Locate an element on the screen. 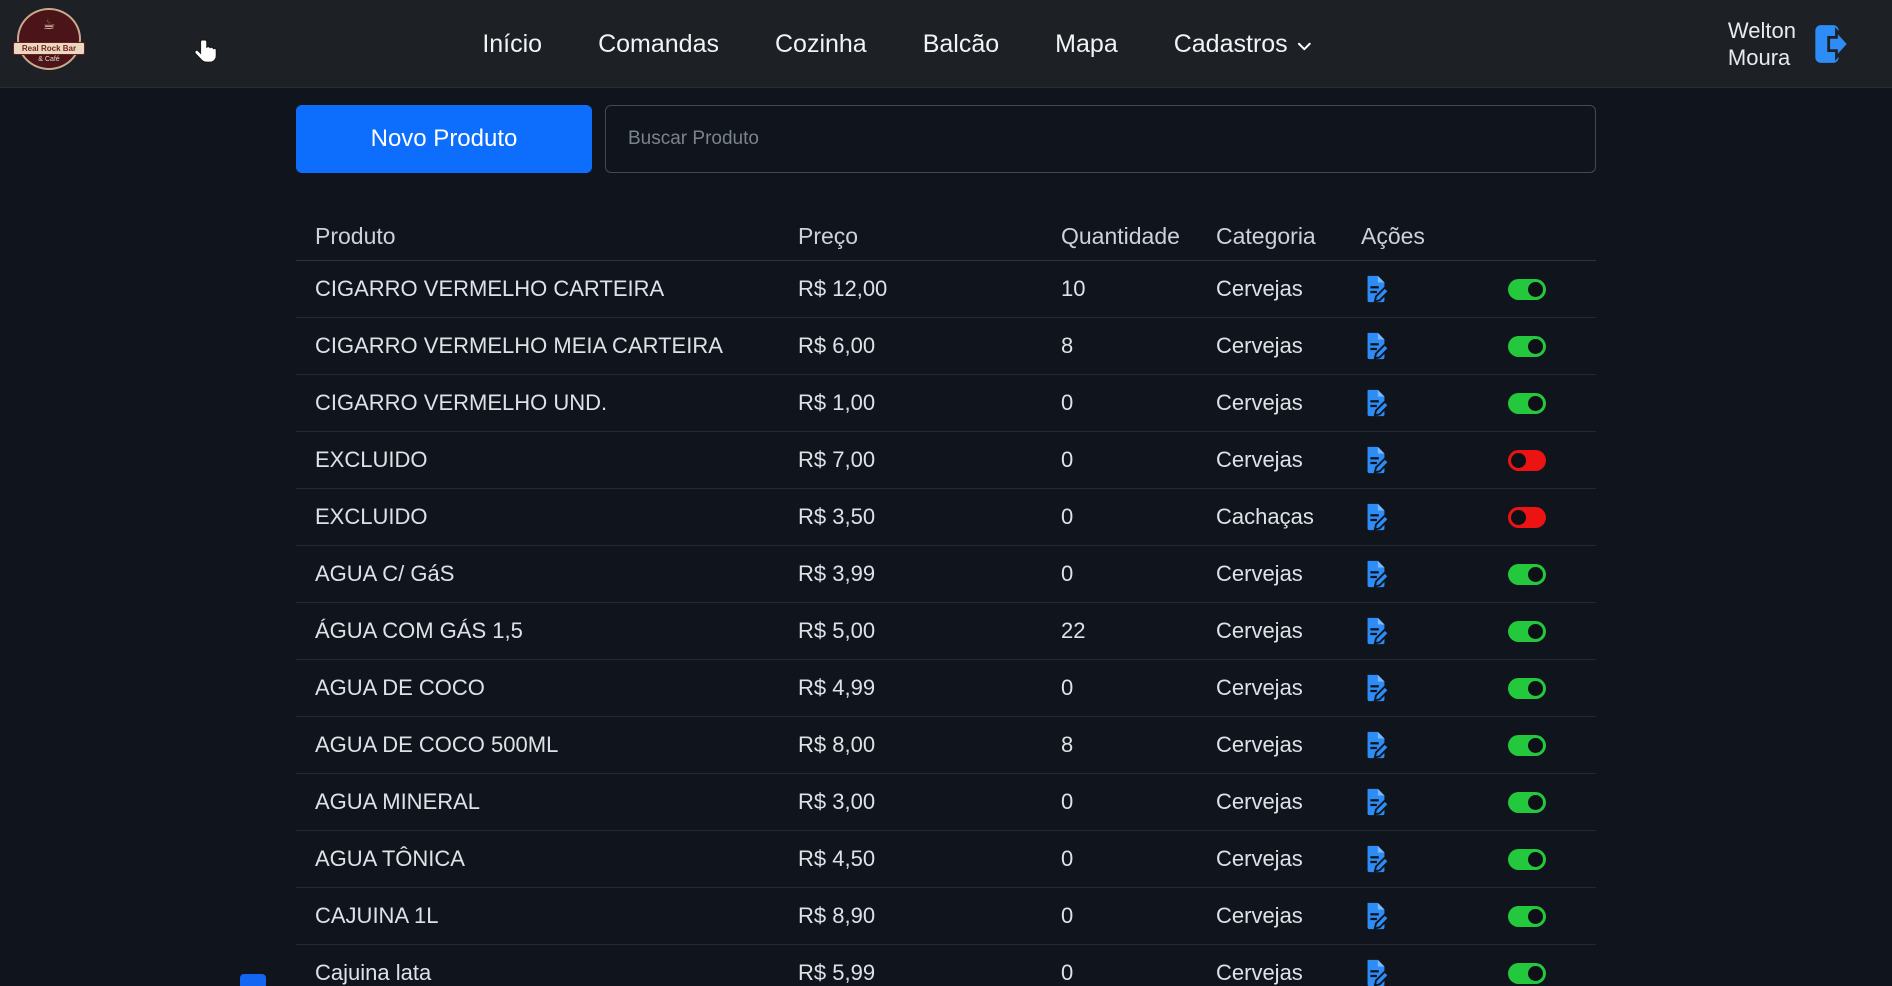  nav-dropdown-cadastros: Cadastros is located at coordinates (1244, 44).